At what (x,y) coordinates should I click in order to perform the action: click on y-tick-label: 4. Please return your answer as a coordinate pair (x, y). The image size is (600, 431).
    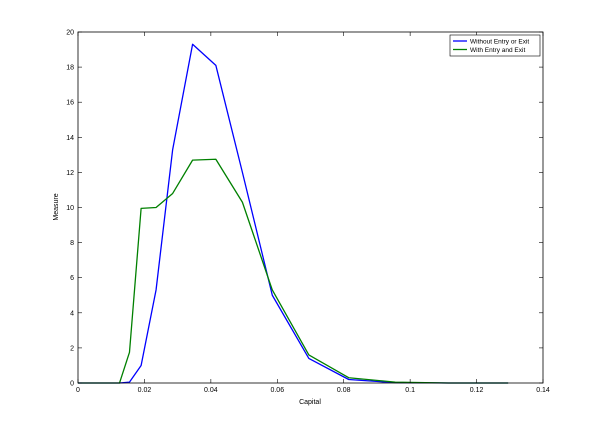
    Looking at the image, I should click on (72, 313).